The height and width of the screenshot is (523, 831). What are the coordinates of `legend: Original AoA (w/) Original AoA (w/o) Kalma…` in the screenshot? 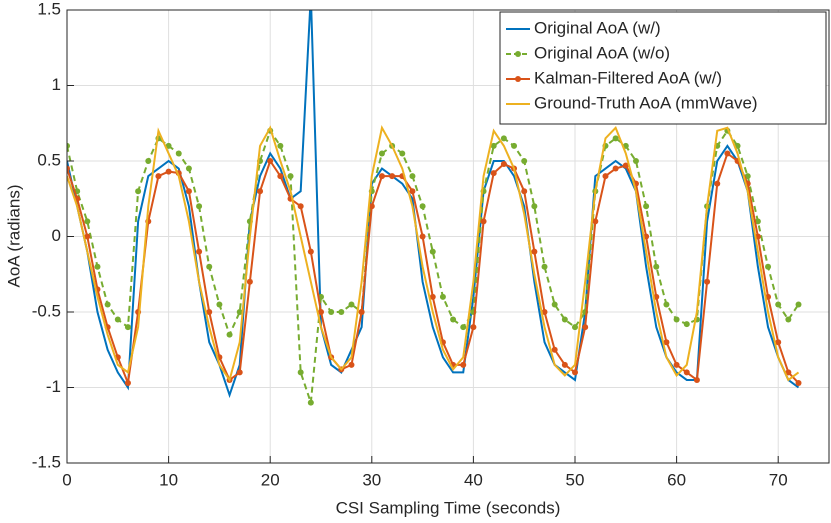 It's located at (663, 68).